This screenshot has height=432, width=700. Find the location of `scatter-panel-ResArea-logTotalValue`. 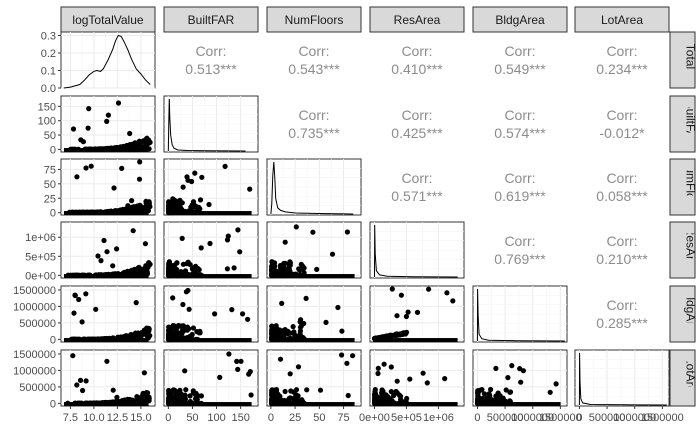

scatter-panel-ResArea-logTotalValue is located at coordinates (108, 250).